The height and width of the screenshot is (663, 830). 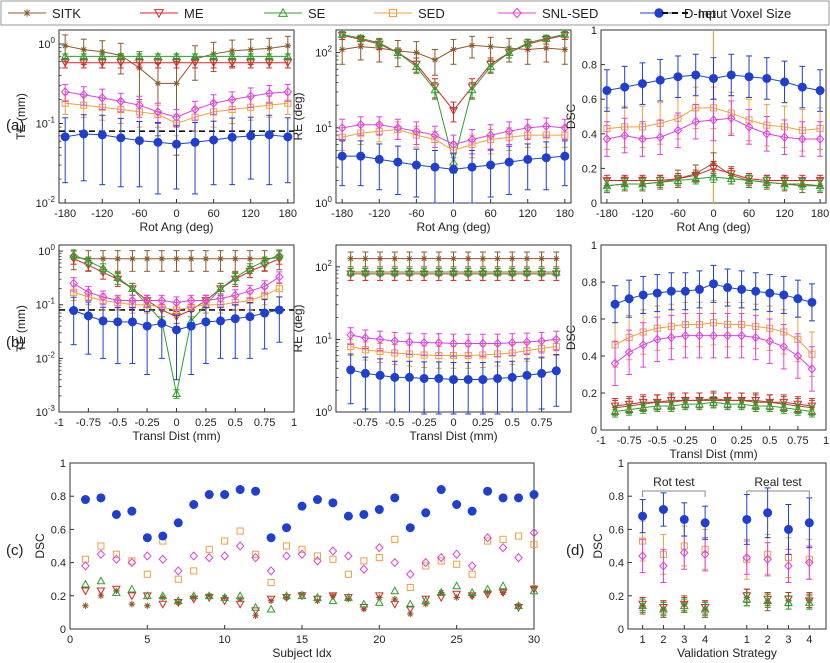 I want to click on x-tick-label: 0.75, so click(x=264, y=423).